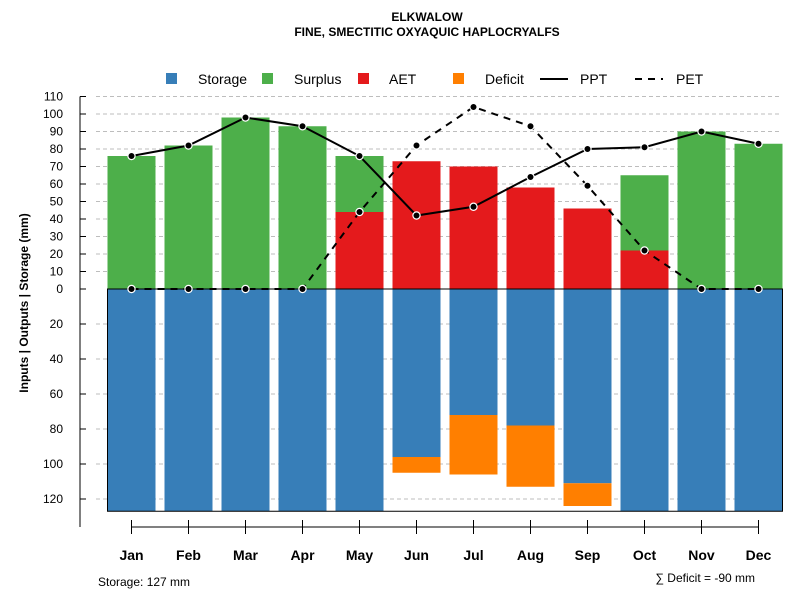 This screenshot has height=600, width=800. What do you see at coordinates (317, 79) in the screenshot?
I see `legend-label: Surplus` at bounding box center [317, 79].